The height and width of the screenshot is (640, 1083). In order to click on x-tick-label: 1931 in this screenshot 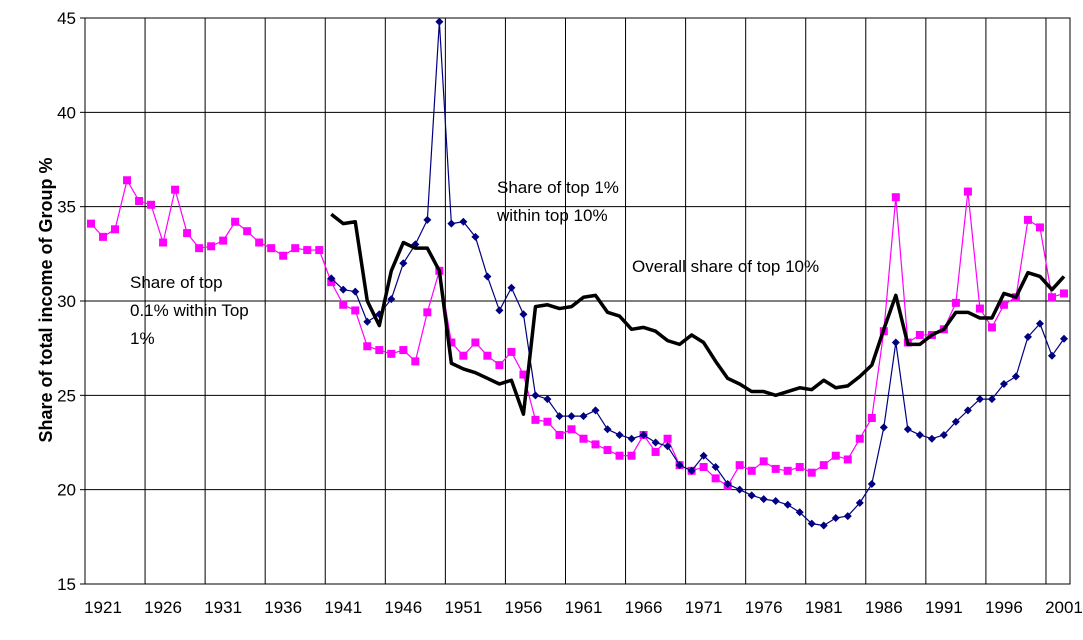, I will do `click(223, 607)`.